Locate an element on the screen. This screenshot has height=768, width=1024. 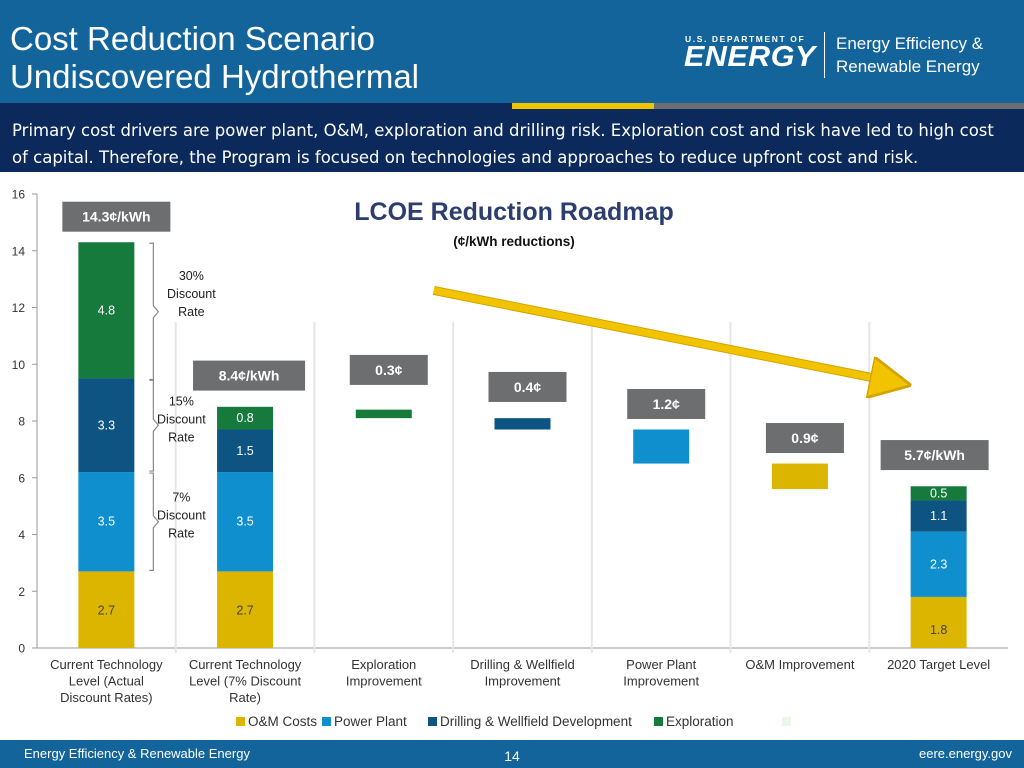
logo-divider is located at coordinates (824, 55).